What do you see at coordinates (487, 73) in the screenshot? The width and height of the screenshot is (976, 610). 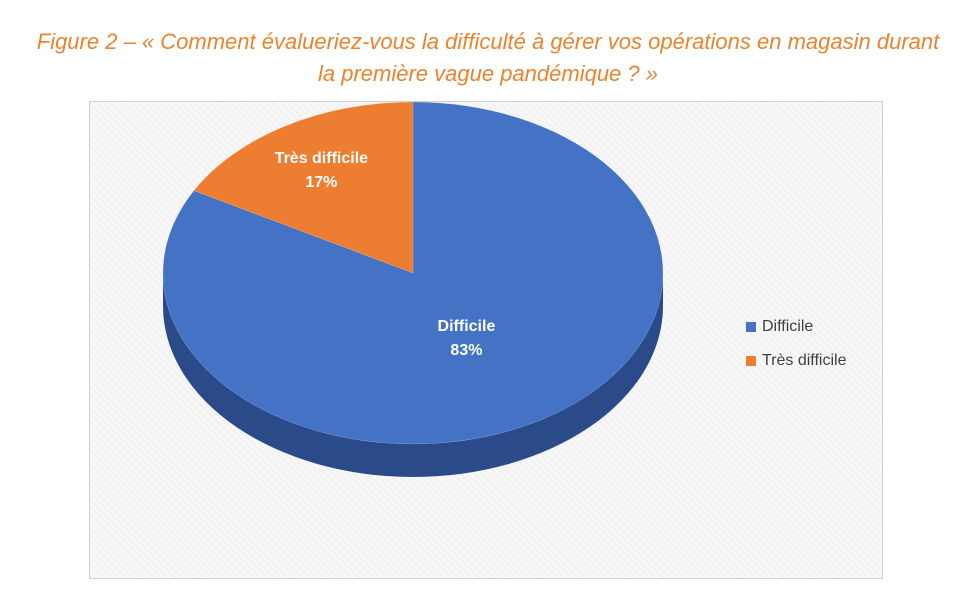 I see `figure-title-line-2: la première vague pandémique ? »` at bounding box center [487, 73].